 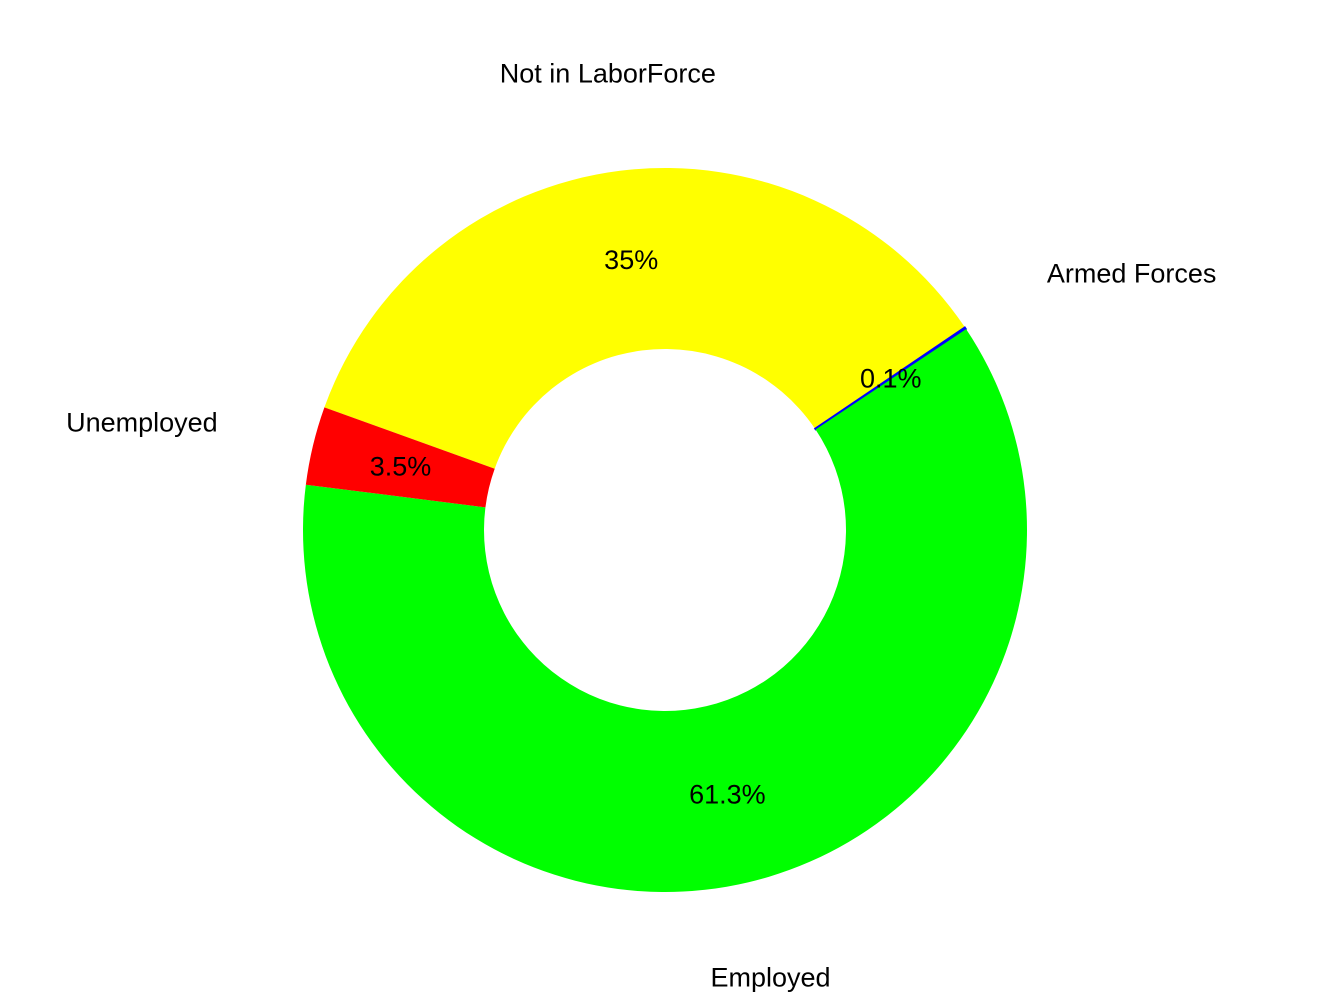 I want to click on slice-value-unemployed: 3.5%, so click(x=401, y=467).